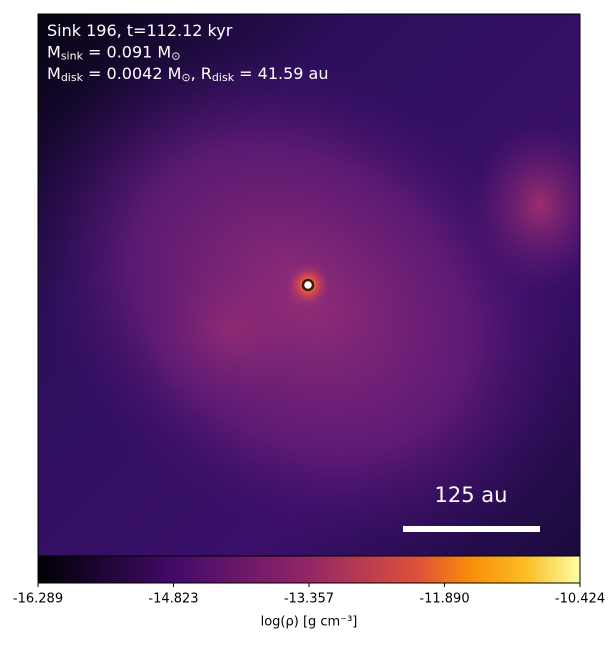 This screenshot has height=648, width=615. I want to click on colorbar-tick-label: -16.289, so click(38, 599).